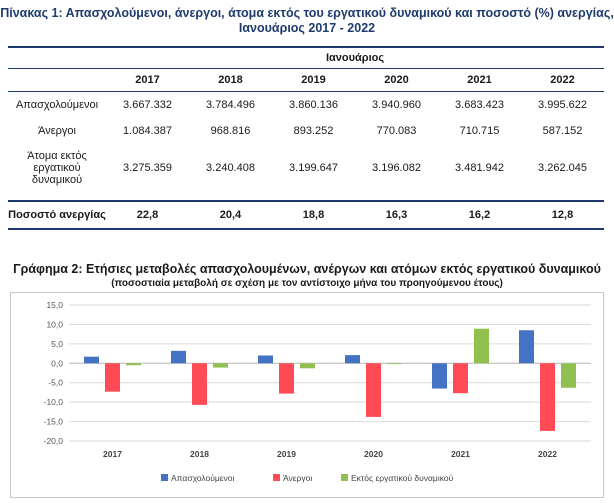 The width and height of the screenshot is (614, 503). What do you see at coordinates (396, 215) in the screenshot?
I see `table-cell: 16,3` at bounding box center [396, 215].